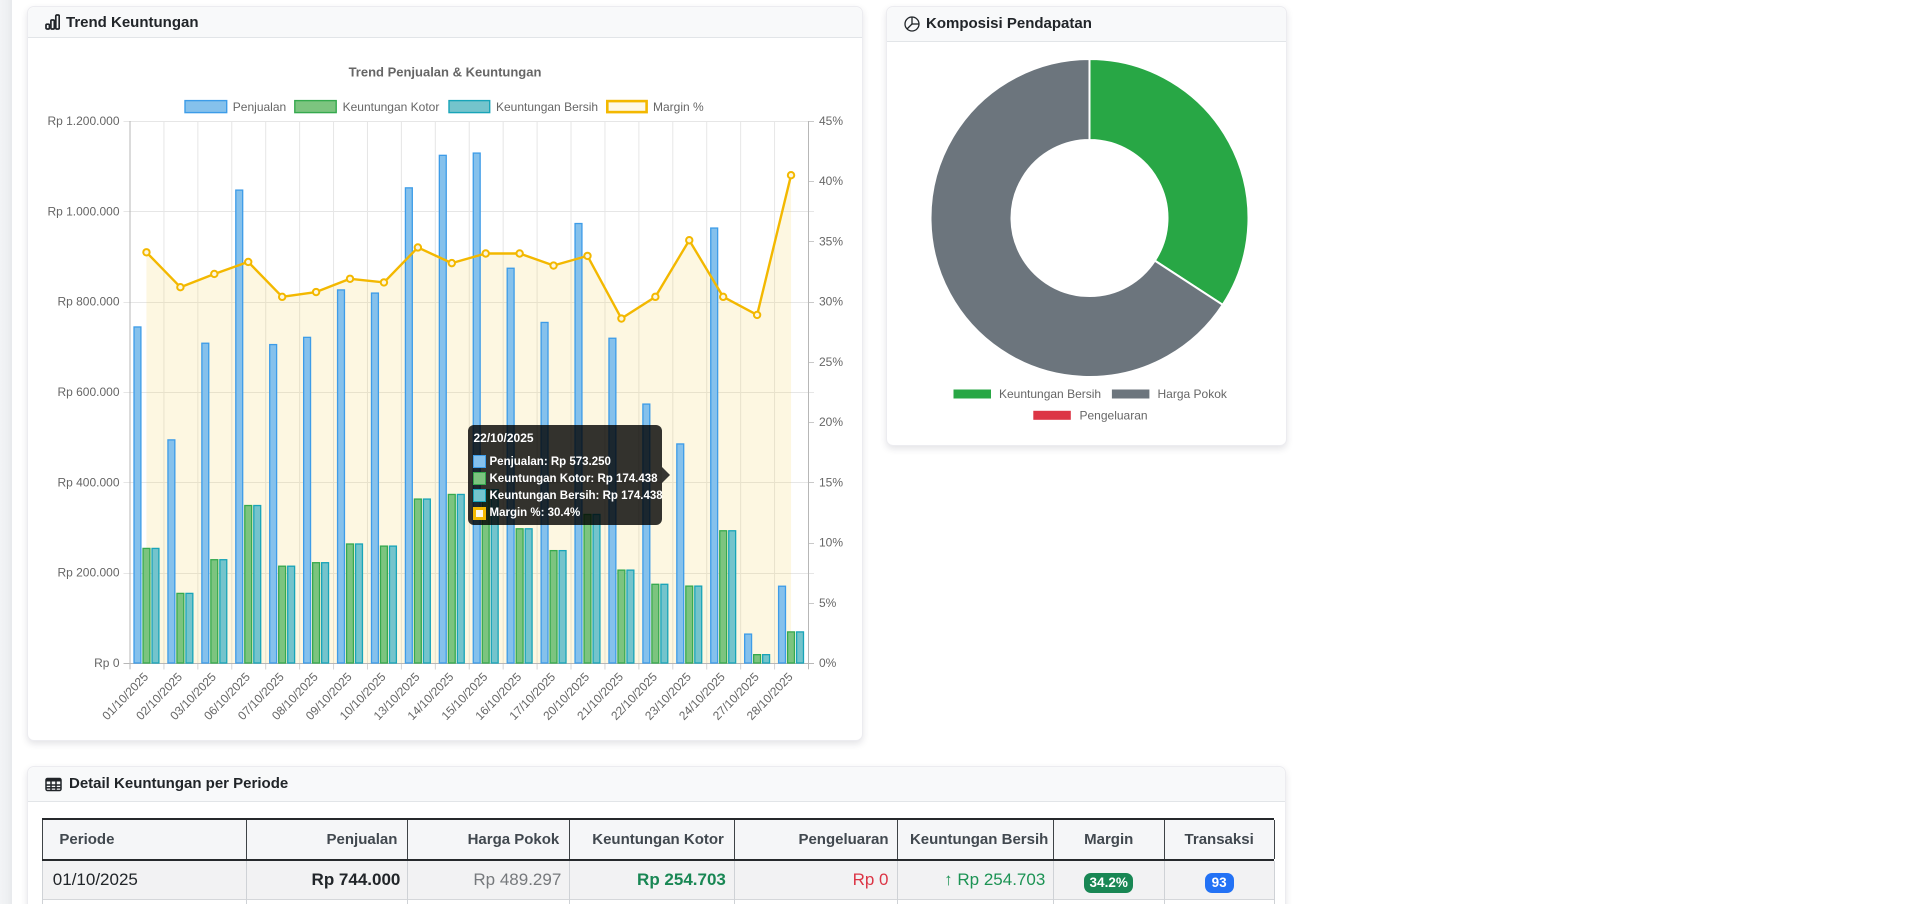  What do you see at coordinates (391, 107) in the screenshot?
I see `svg-text: Keuntungan Kotor` at bounding box center [391, 107].